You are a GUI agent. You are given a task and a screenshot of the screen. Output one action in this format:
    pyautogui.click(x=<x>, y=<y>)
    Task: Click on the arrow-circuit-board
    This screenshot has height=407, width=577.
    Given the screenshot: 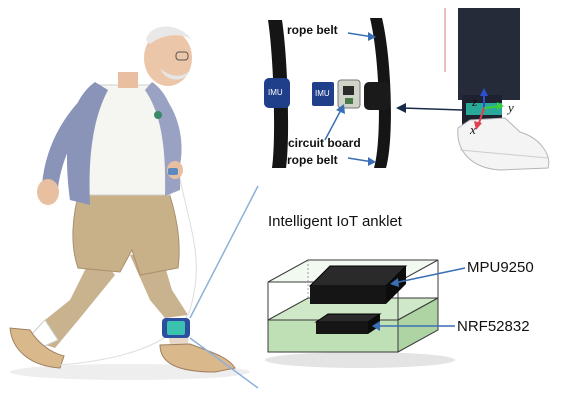 What is the action you would take?
    pyautogui.click(x=333, y=124)
    